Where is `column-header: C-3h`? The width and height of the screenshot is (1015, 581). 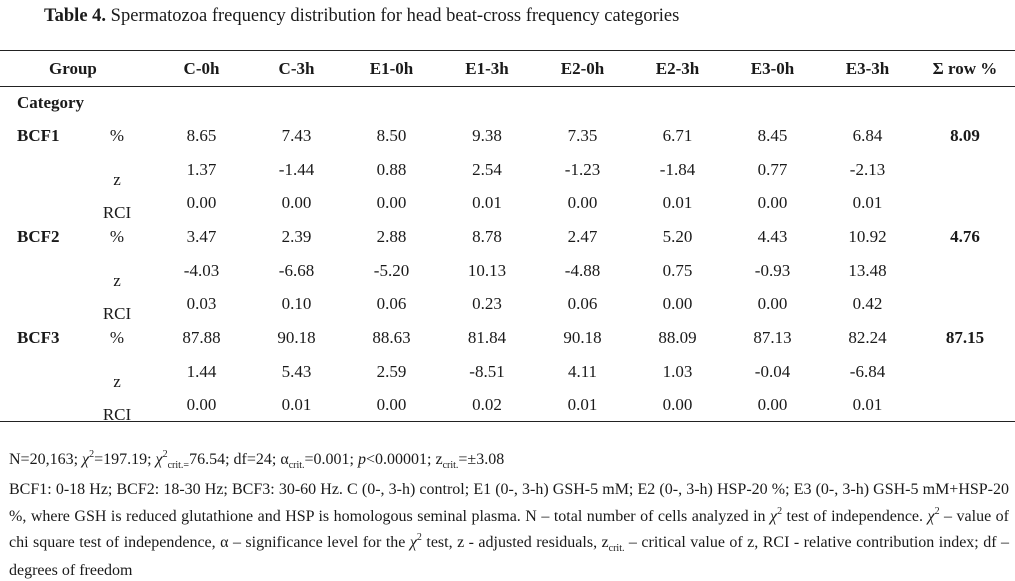
column-header: C-3h is located at coordinates (296, 68).